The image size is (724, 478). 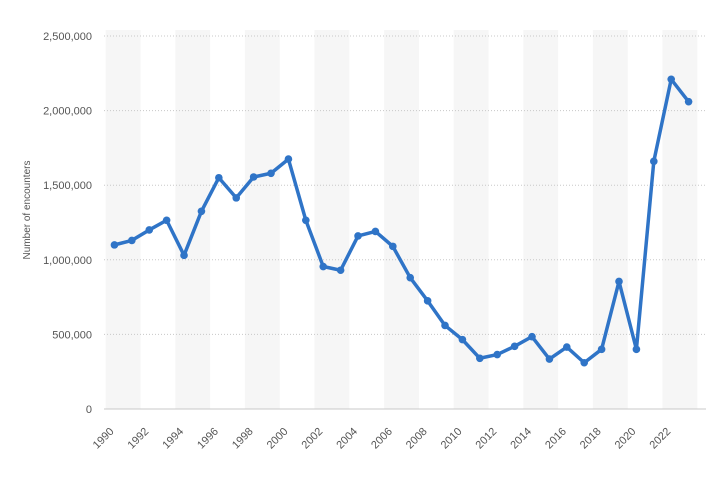 I want to click on x-tick-label: 1998, so click(x=243, y=439).